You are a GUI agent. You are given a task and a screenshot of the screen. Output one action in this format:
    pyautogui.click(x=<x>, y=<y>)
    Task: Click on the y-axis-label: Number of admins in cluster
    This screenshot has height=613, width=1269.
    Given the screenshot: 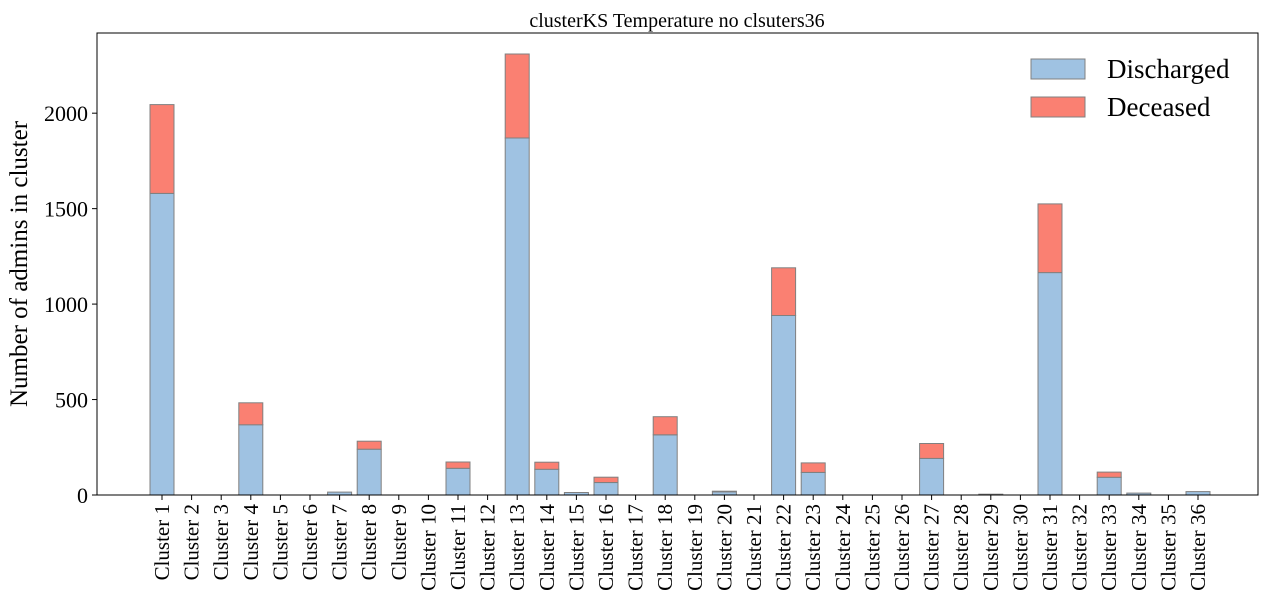 What is the action you would take?
    pyautogui.click(x=19, y=263)
    